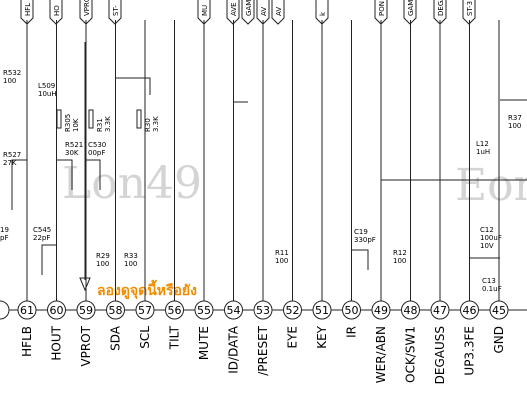  What do you see at coordinates (487, 230) in the screenshot?
I see `component-label: C12` at bounding box center [487, 230].